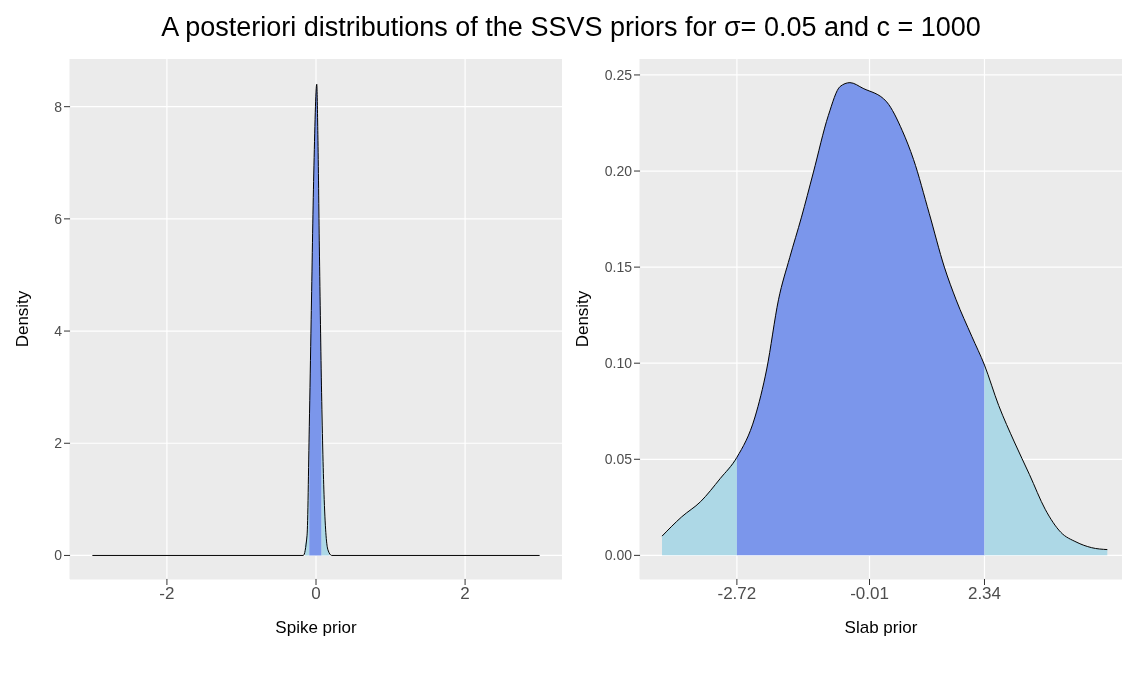 The height and width of the screenshot is (673, 1142). I want to click on x-tick-label: 2, so click(465, 594).